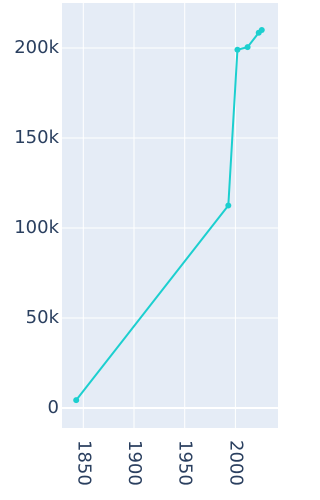 This screenshot has width=320, height=500. What do you see at coordinates (235, 463) in the screenshot?
I see `x-tick-label: 2000` at bounding box center [235, 463].